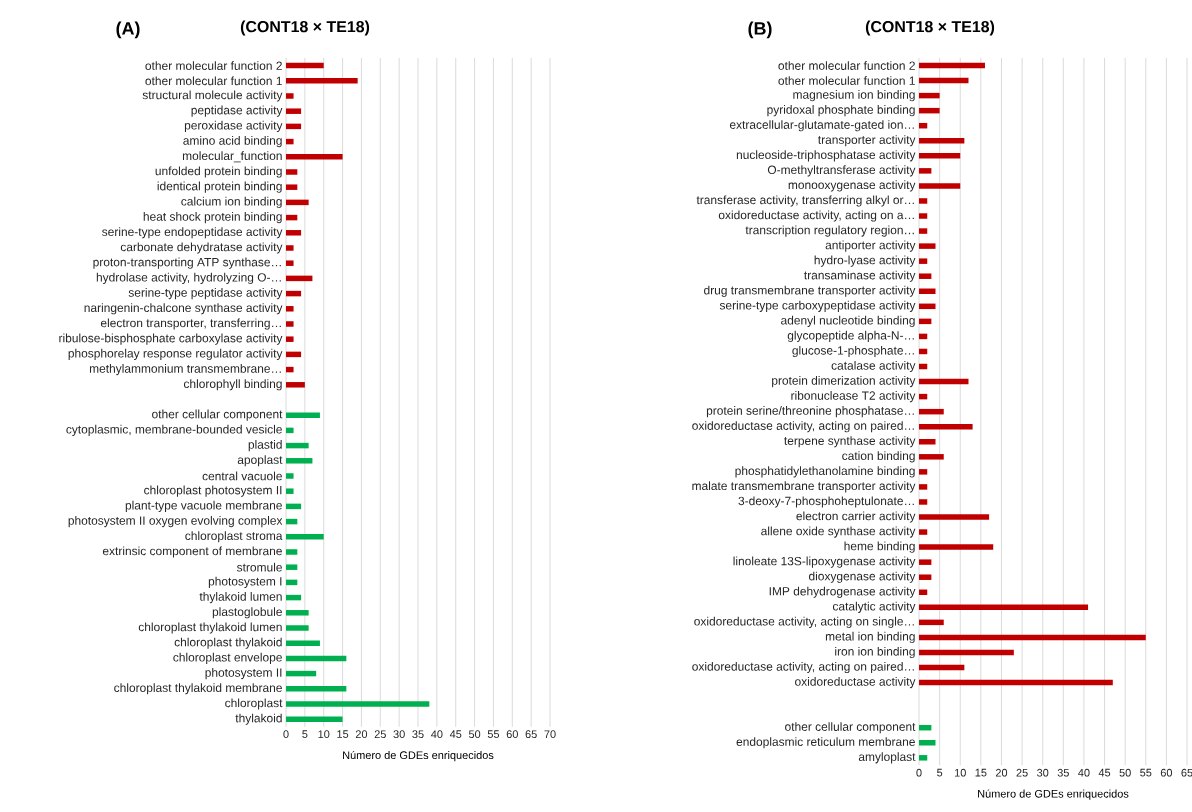 This screenshot has height=812, width=1192. I want to click on y-tick-label: photosystem II, so click(243, 674).